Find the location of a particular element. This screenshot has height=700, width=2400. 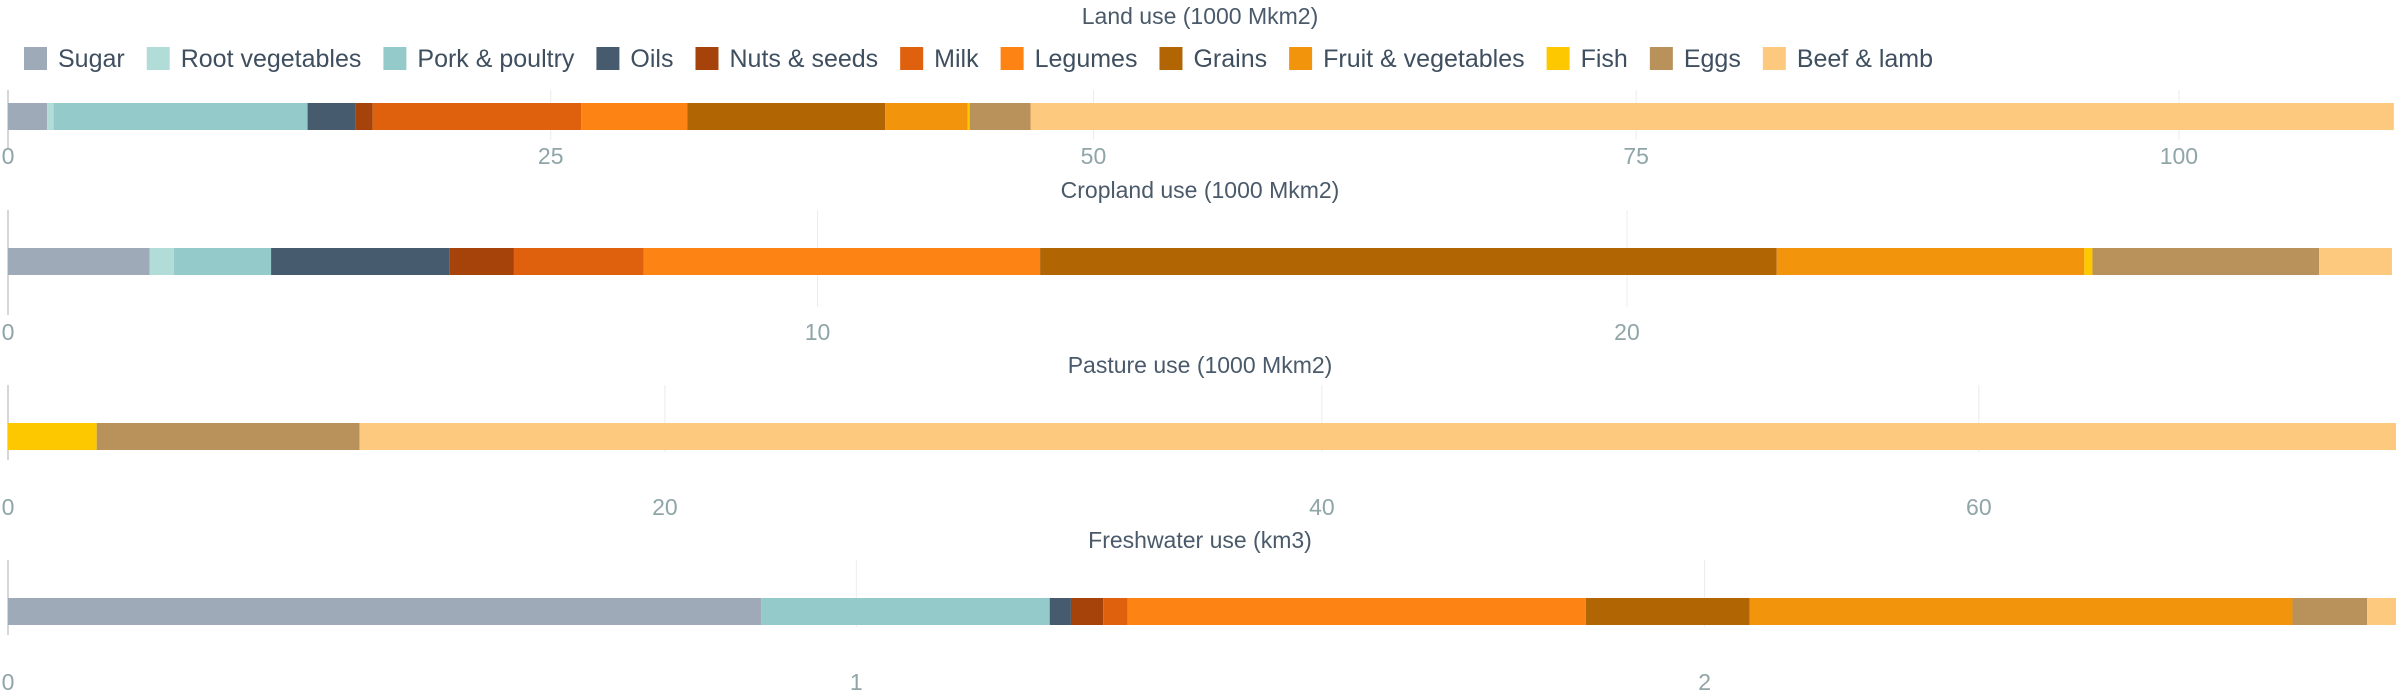

legend-label-root-vegetables: Root vegetables is located at coordinates (271, 59).